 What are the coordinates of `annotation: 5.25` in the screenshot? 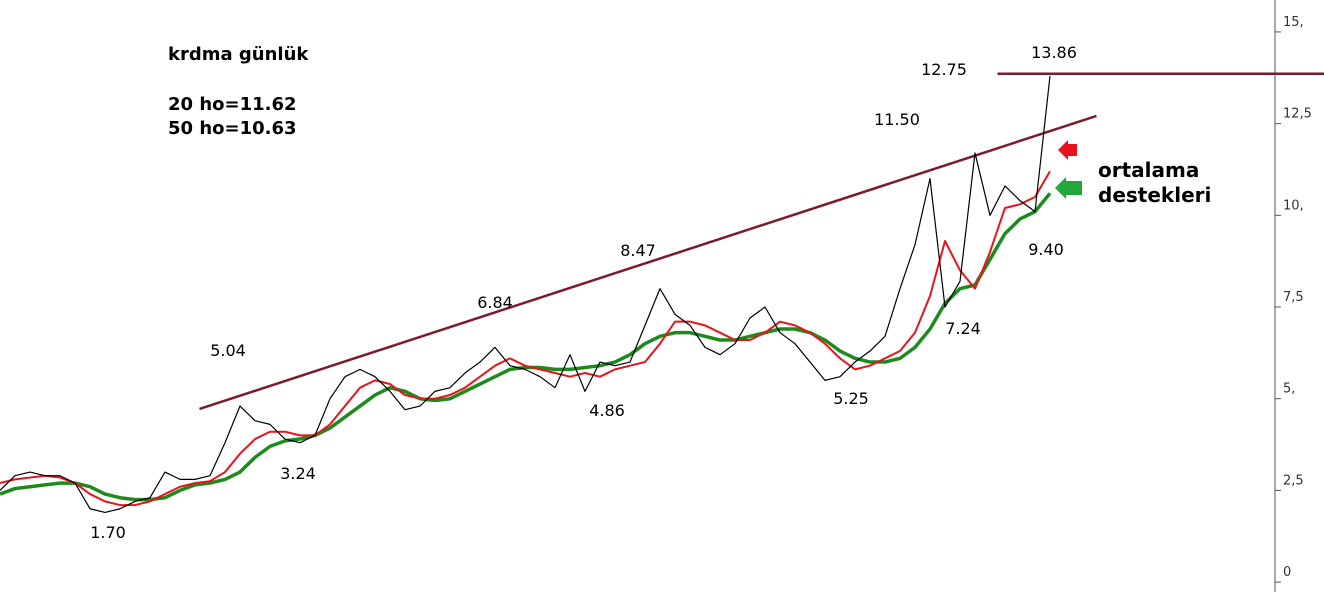 It's located at (851, 398).